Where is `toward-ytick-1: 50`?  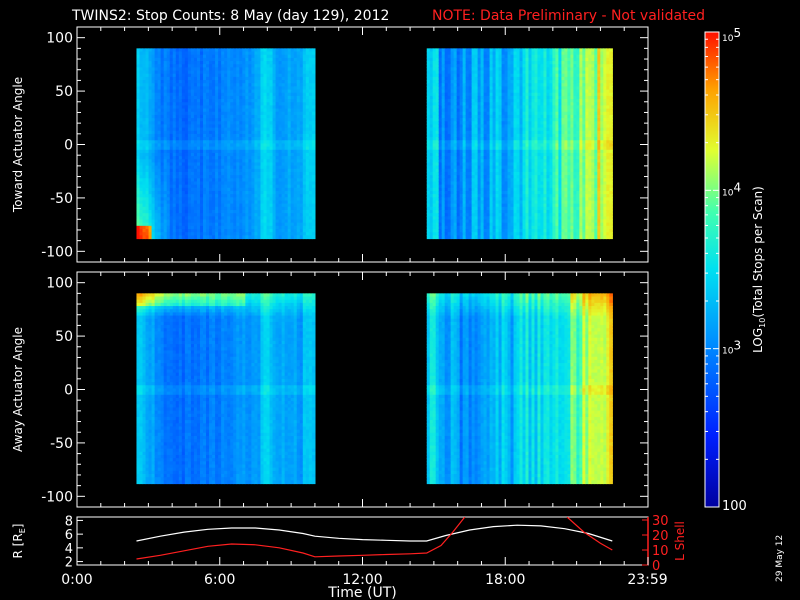
toward-ytick-1: 50 is located at coordinates (64, 92).